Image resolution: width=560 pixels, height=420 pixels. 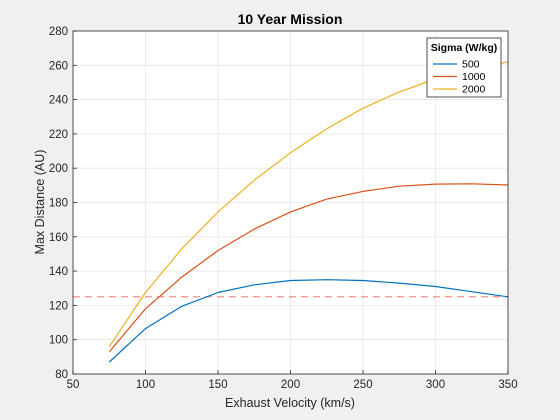 What do you see at coordinates (459, 90) in the screenshot?
I see `legend-entry-2000: 2000` at bounding box center [459, 90].